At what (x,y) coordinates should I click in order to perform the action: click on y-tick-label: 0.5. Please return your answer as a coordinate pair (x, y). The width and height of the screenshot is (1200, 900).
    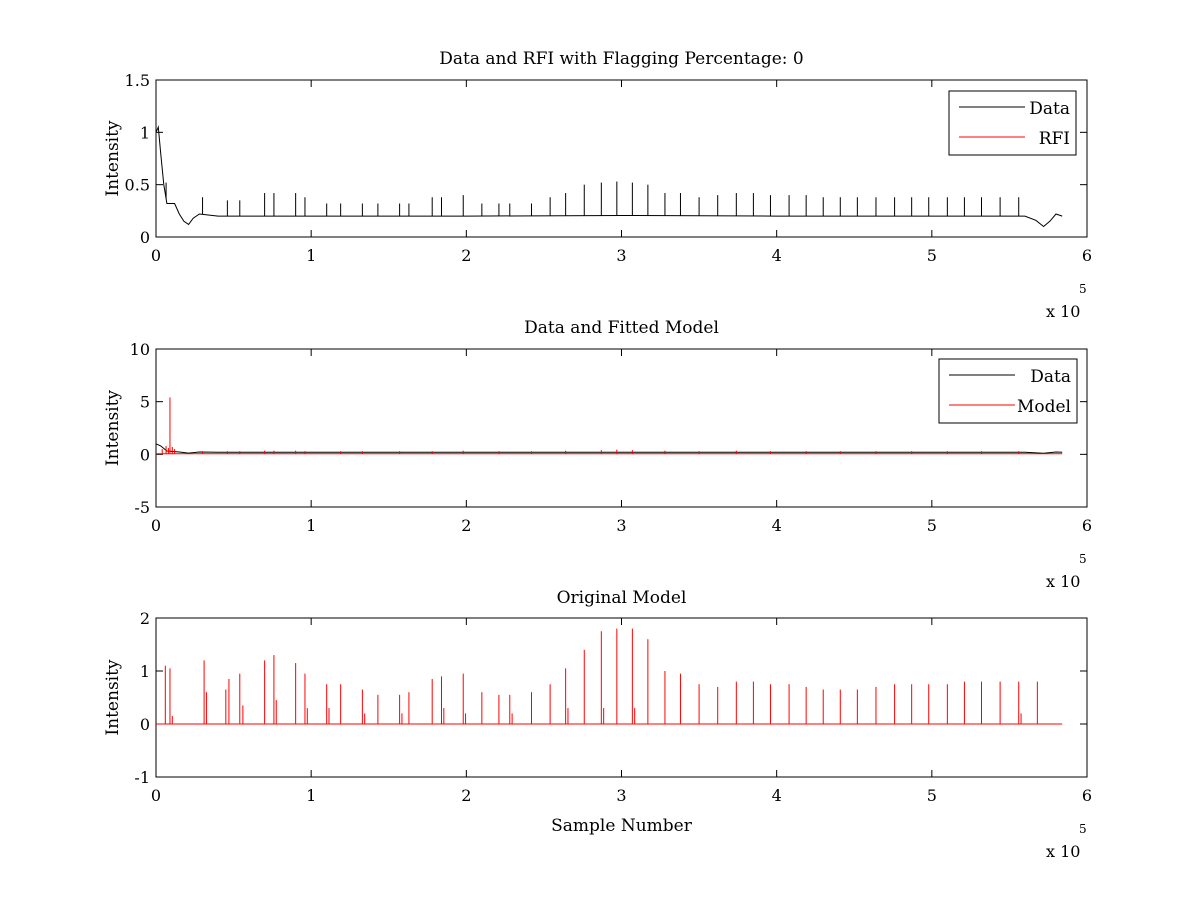
    Looking at the image, I should click on (137, 185).